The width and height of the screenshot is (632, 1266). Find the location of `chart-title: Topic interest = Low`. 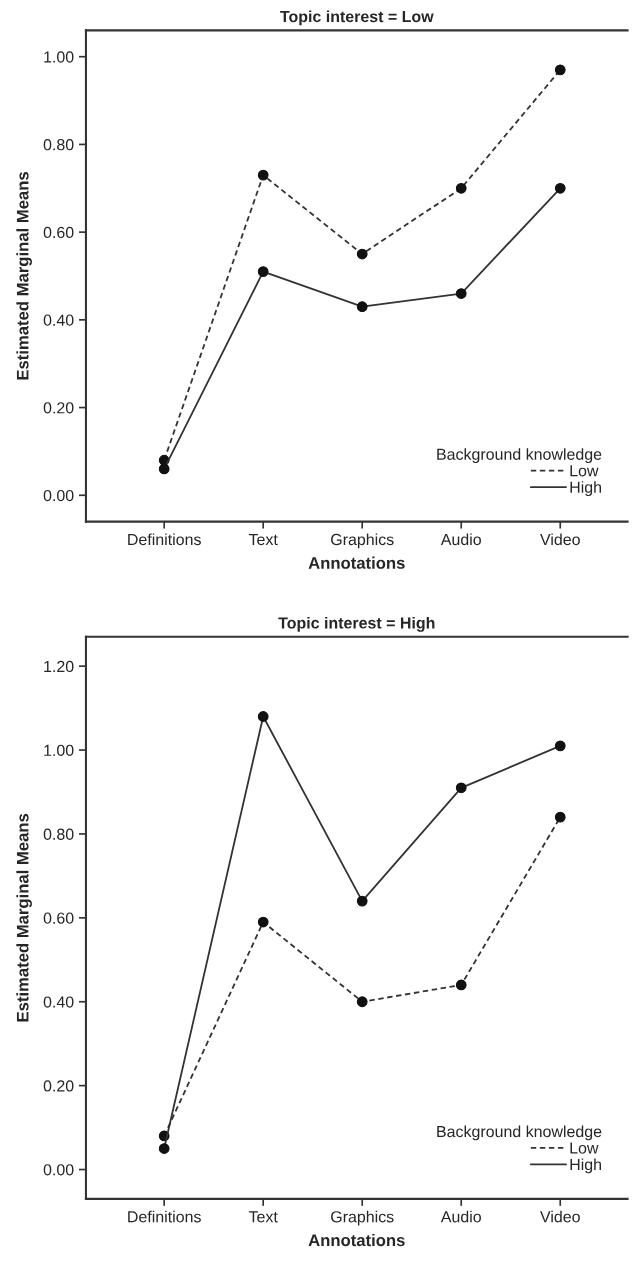

chart-title: Topic interest = Low is located at coordinates (357, 18).